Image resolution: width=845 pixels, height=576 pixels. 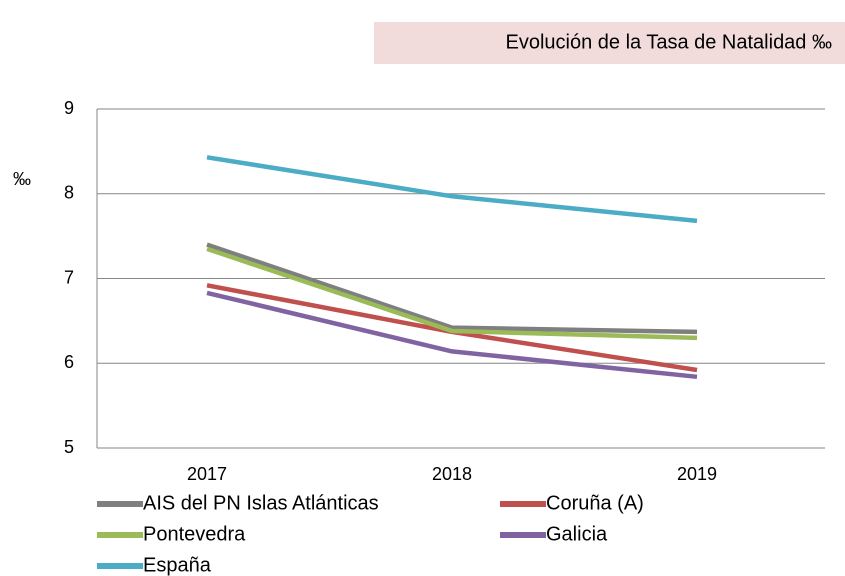 What do you see at coordinates (261, 503) in the screenshot?
I see `legend-label: AIS del PN Islas Atlánticas` at bounding box center [261, 503].